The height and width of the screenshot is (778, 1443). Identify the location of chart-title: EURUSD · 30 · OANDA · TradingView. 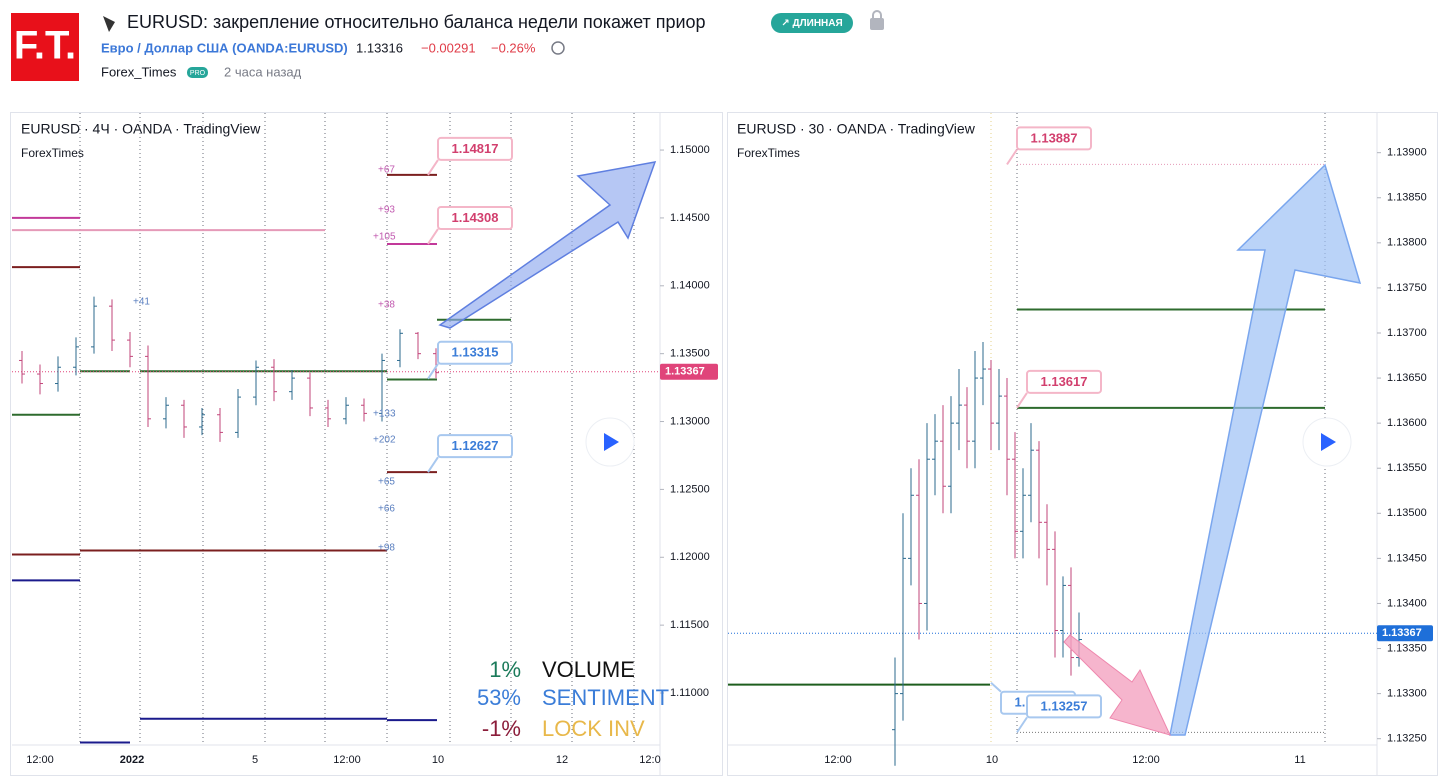
(856, 129).